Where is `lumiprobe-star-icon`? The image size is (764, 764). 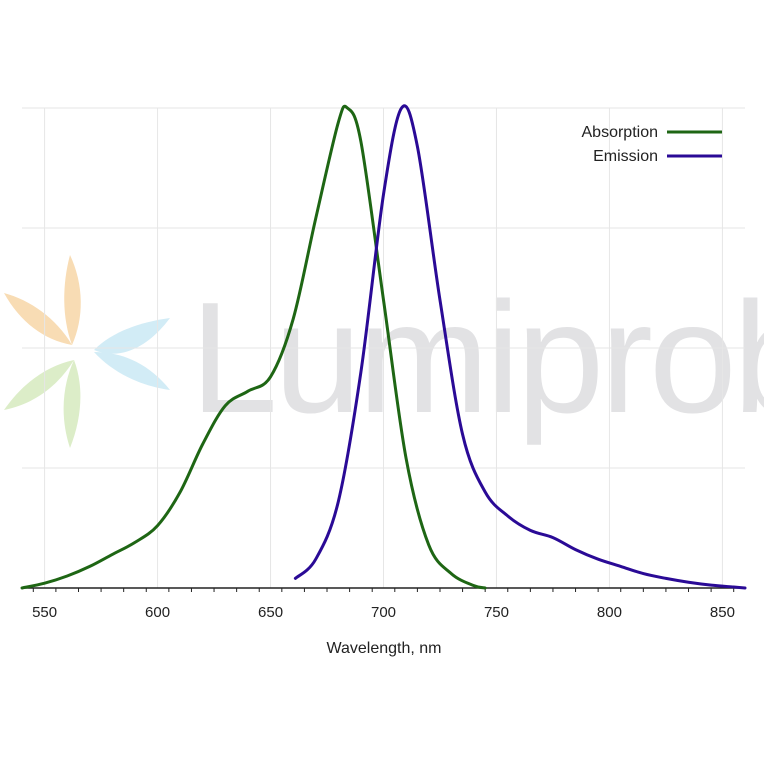 lumiprobe-star-icon is located at coordinates (87, 351).